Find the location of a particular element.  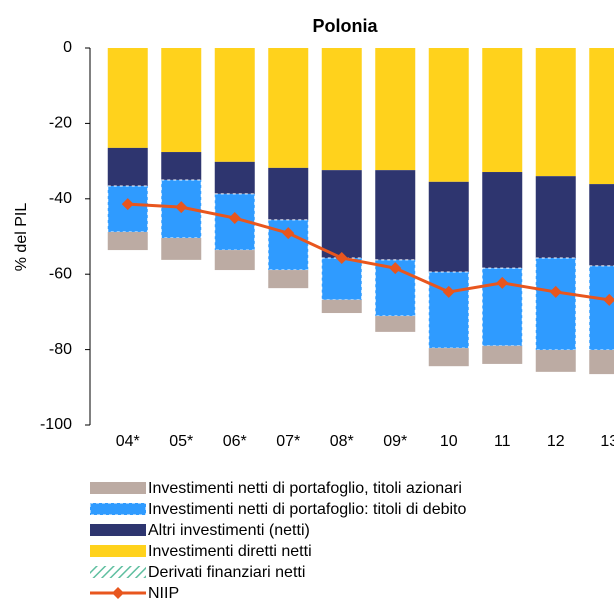

y-tick-label: 0 is located at coordinates (67, 47).